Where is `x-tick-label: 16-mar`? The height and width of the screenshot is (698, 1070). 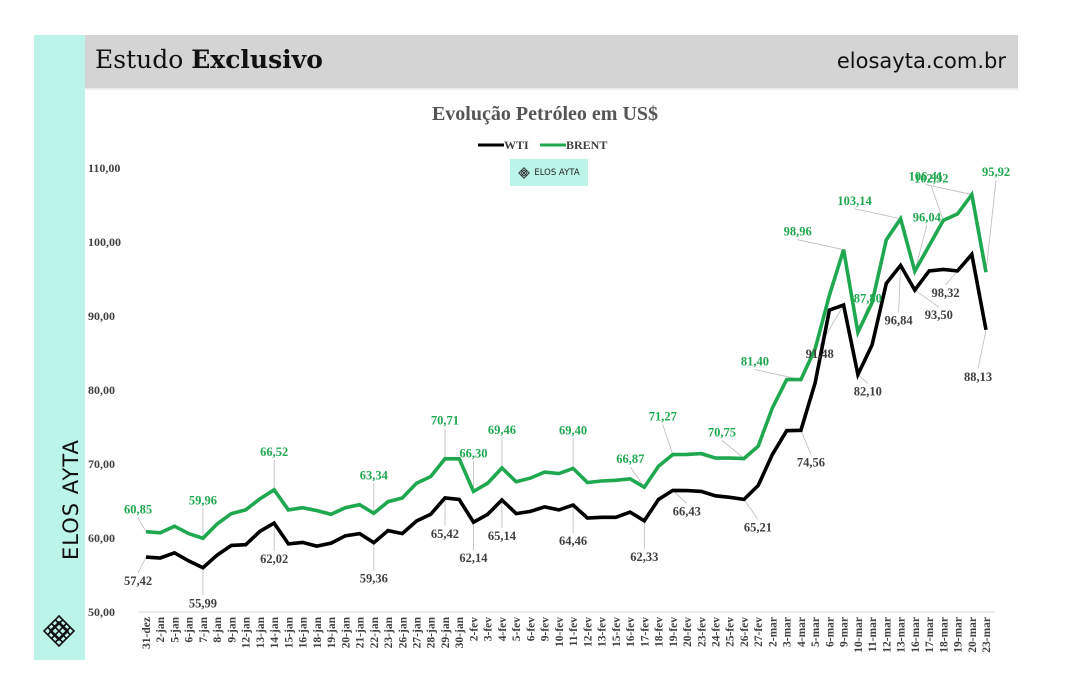
x-tick-label: 16-mar is located at coordinates (916, 635).